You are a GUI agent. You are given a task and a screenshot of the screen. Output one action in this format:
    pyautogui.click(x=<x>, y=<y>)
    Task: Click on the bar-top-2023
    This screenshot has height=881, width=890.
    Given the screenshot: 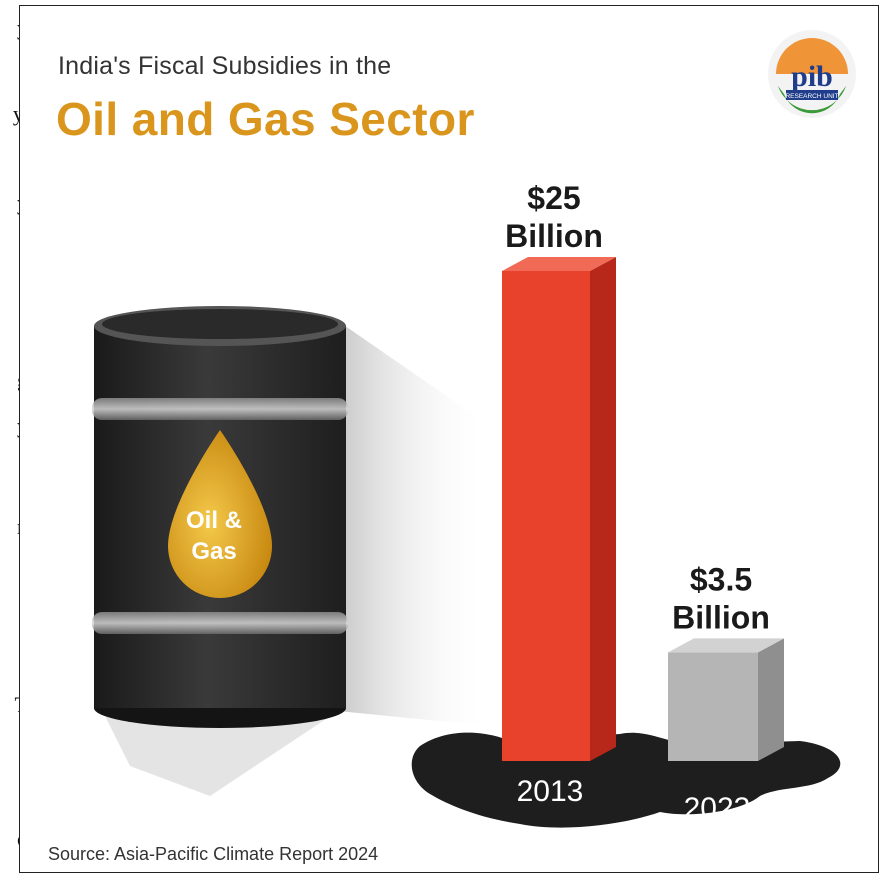 What is the action you would take?
    pyautogui.click(x=726, y=645)
    